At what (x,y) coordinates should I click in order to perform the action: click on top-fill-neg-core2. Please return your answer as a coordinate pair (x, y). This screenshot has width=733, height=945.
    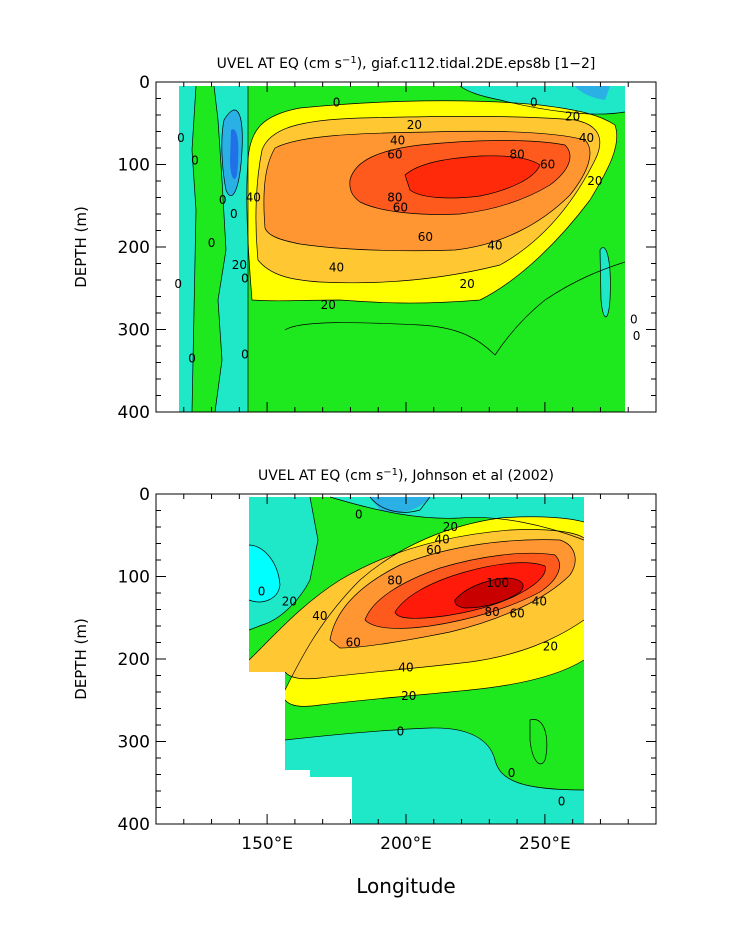
    Looking at the image, I should click on (234, 154).